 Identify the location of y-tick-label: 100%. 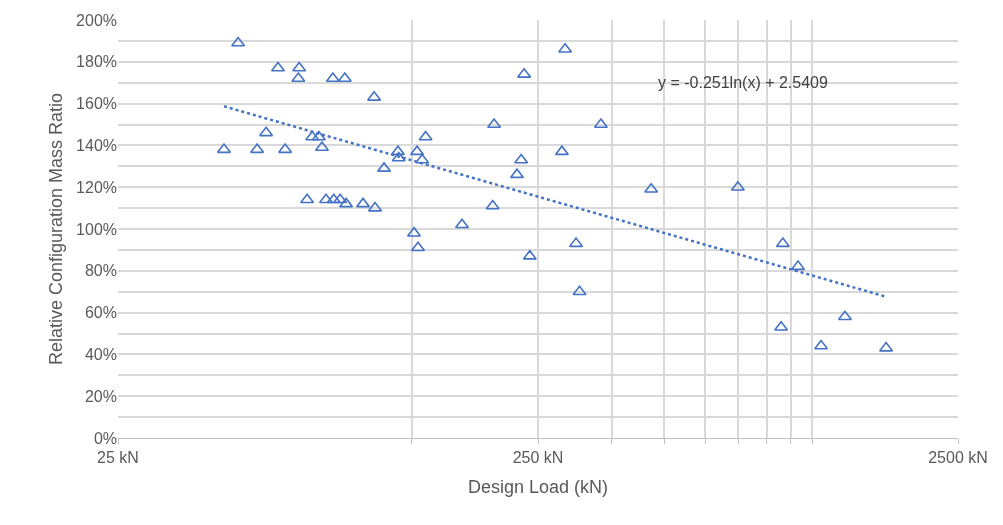
(96, 229).